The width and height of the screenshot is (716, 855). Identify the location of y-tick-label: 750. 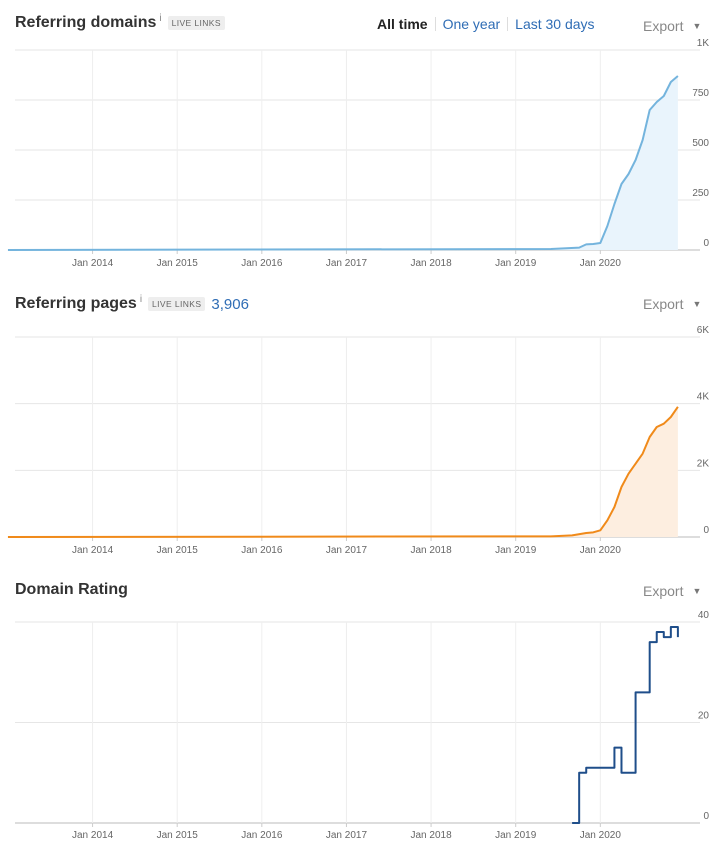
(700, 93).